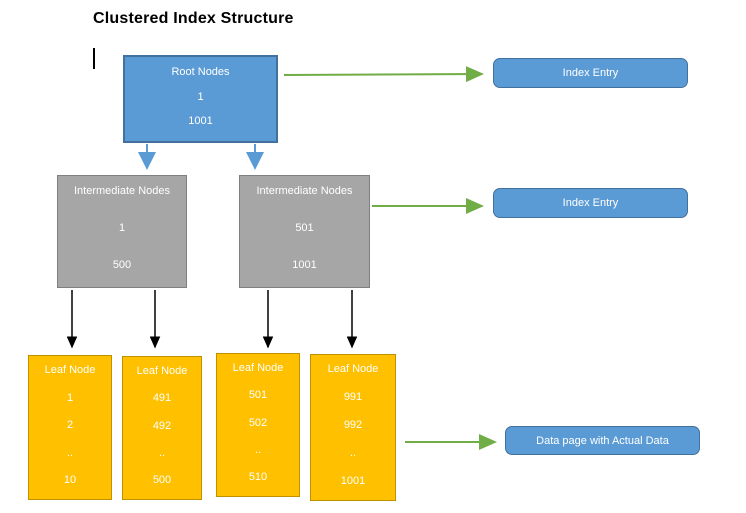  I want to click on index-entry-label-1: Index Entry, so click(590, 73).